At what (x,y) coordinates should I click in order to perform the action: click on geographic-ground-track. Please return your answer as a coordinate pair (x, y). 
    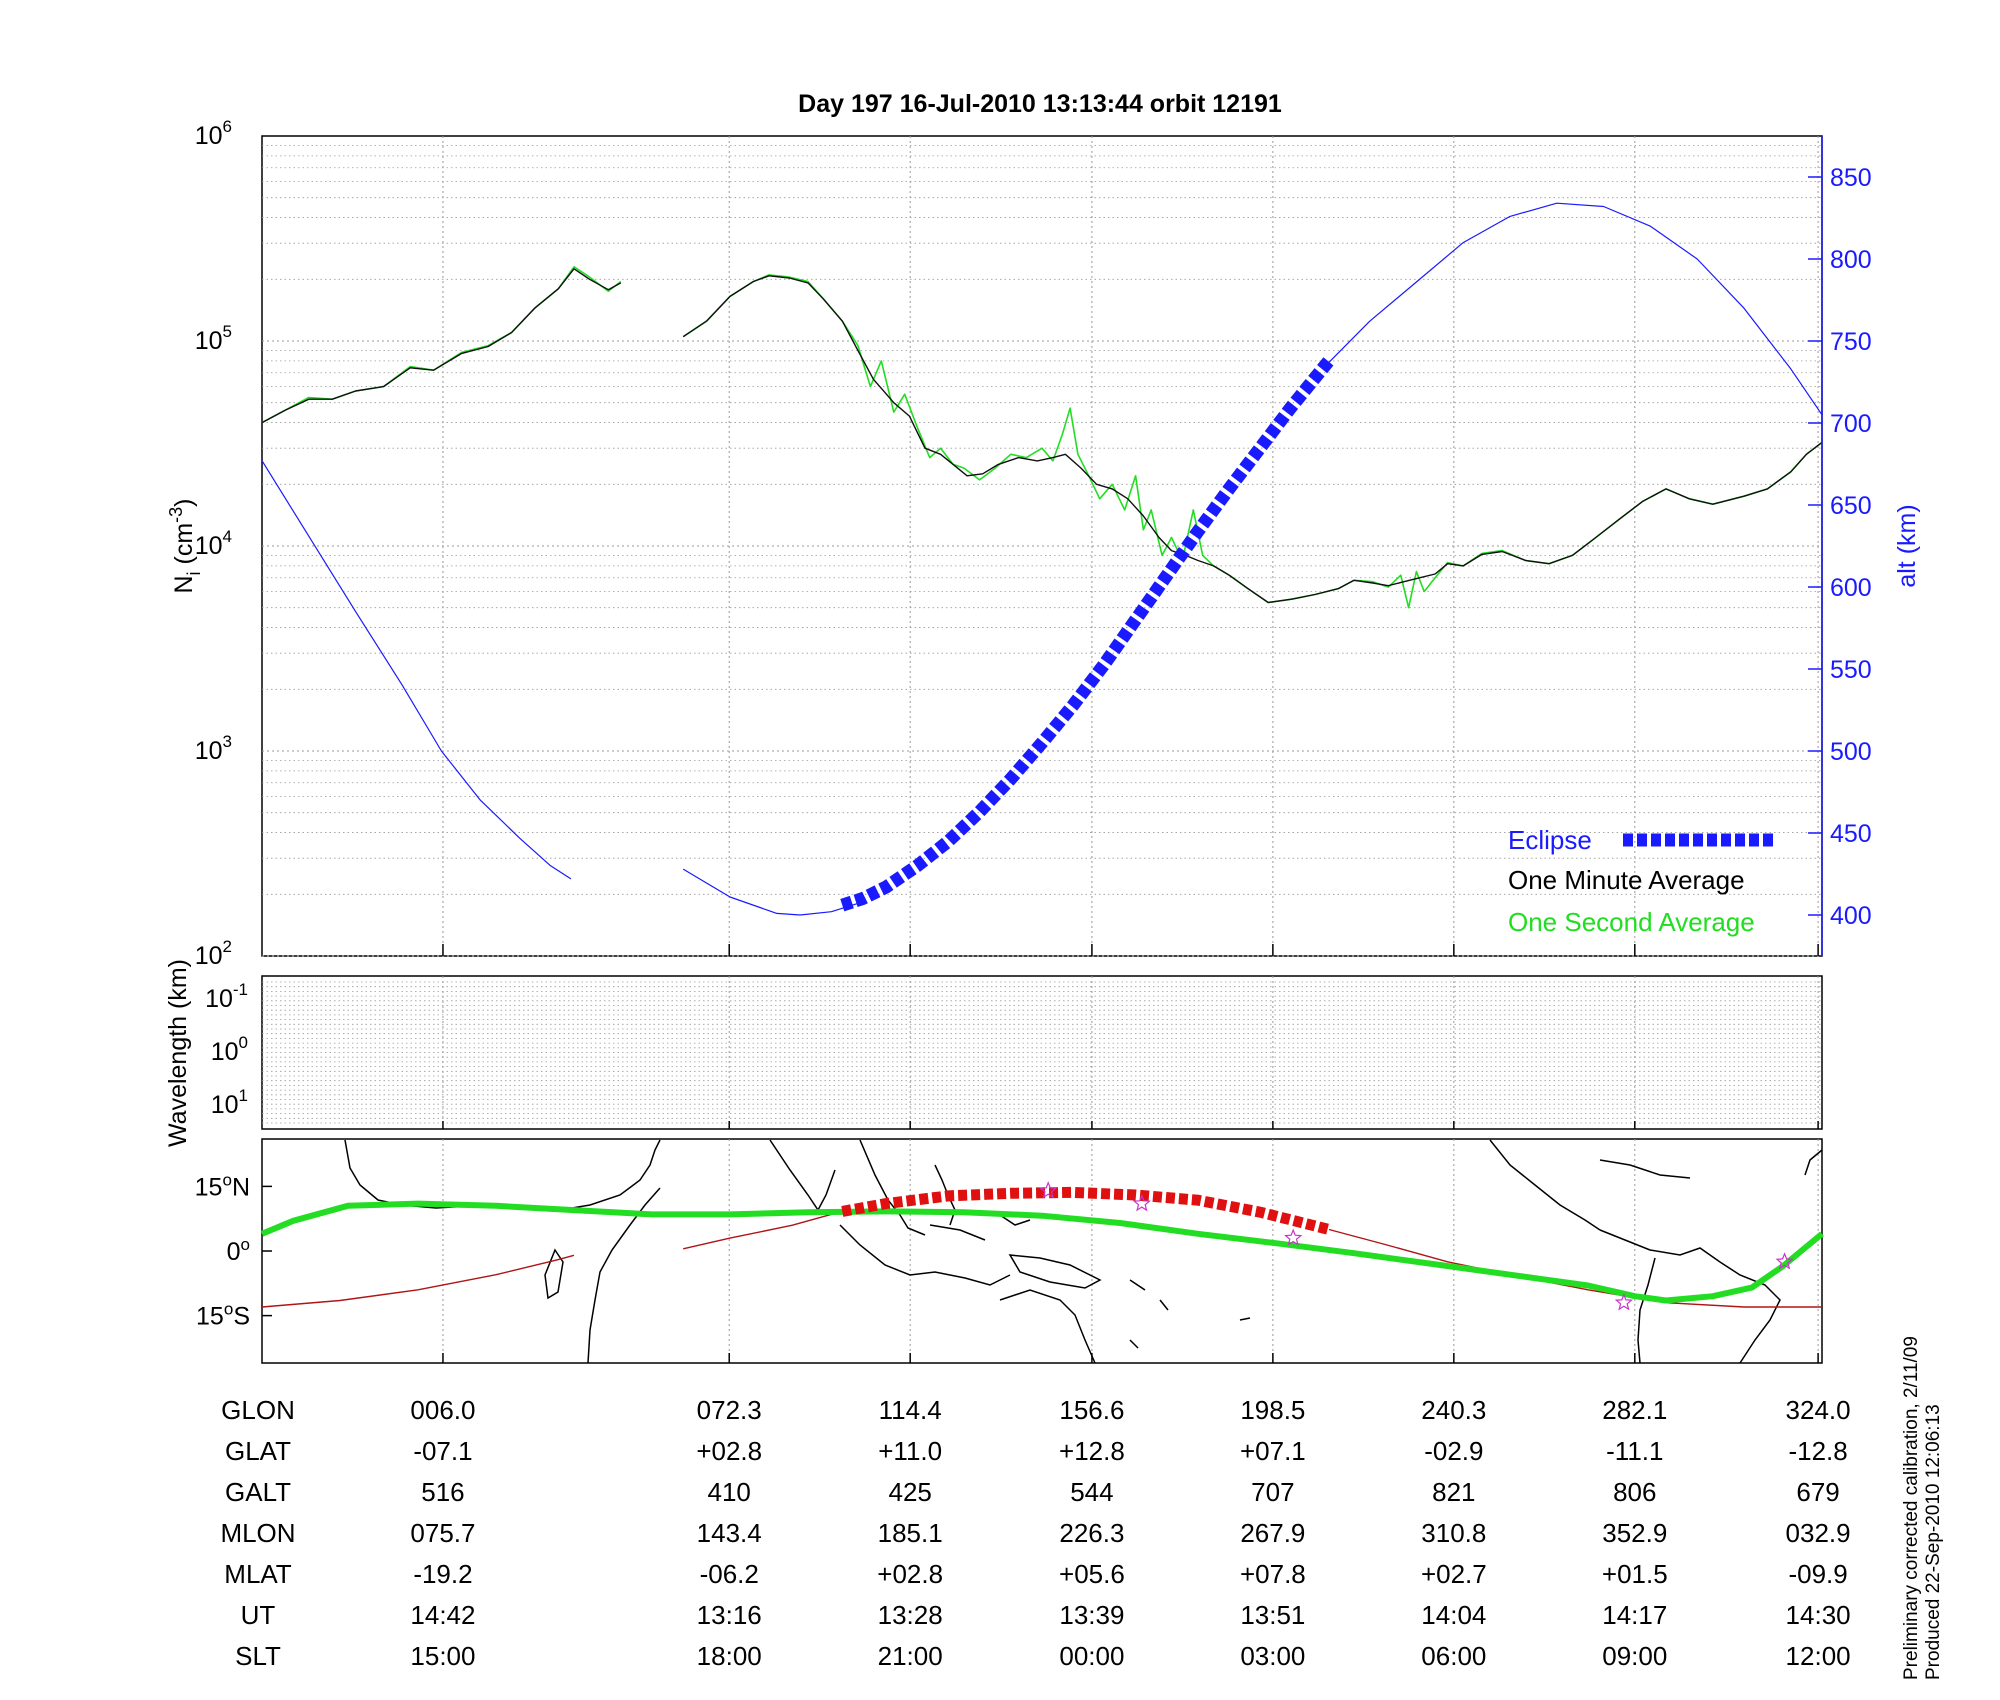
    Looking at the image, I should click on (1042, 1252).